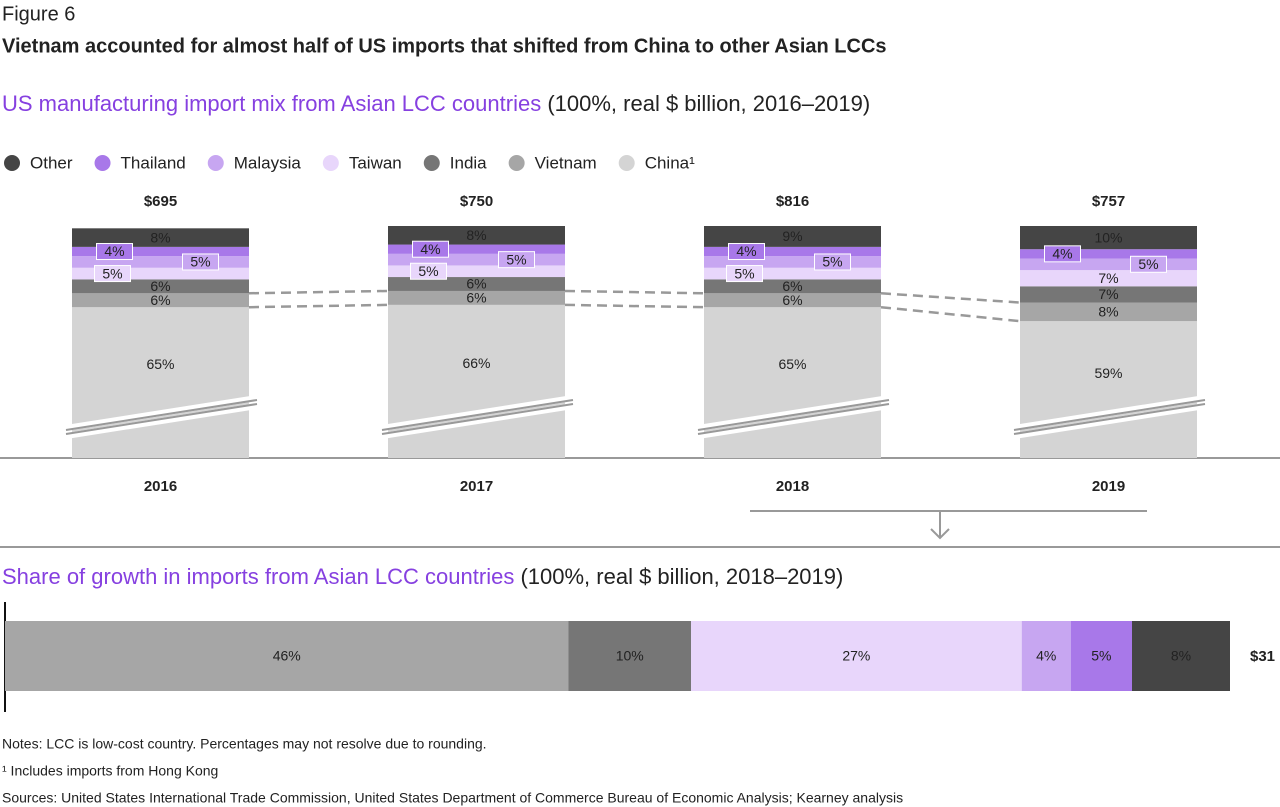 The width and height of the screenshot is (1280, 807). Describe the element at coordinates (476, 363) in the screenshot. I see `data-label: 66%` at that location.